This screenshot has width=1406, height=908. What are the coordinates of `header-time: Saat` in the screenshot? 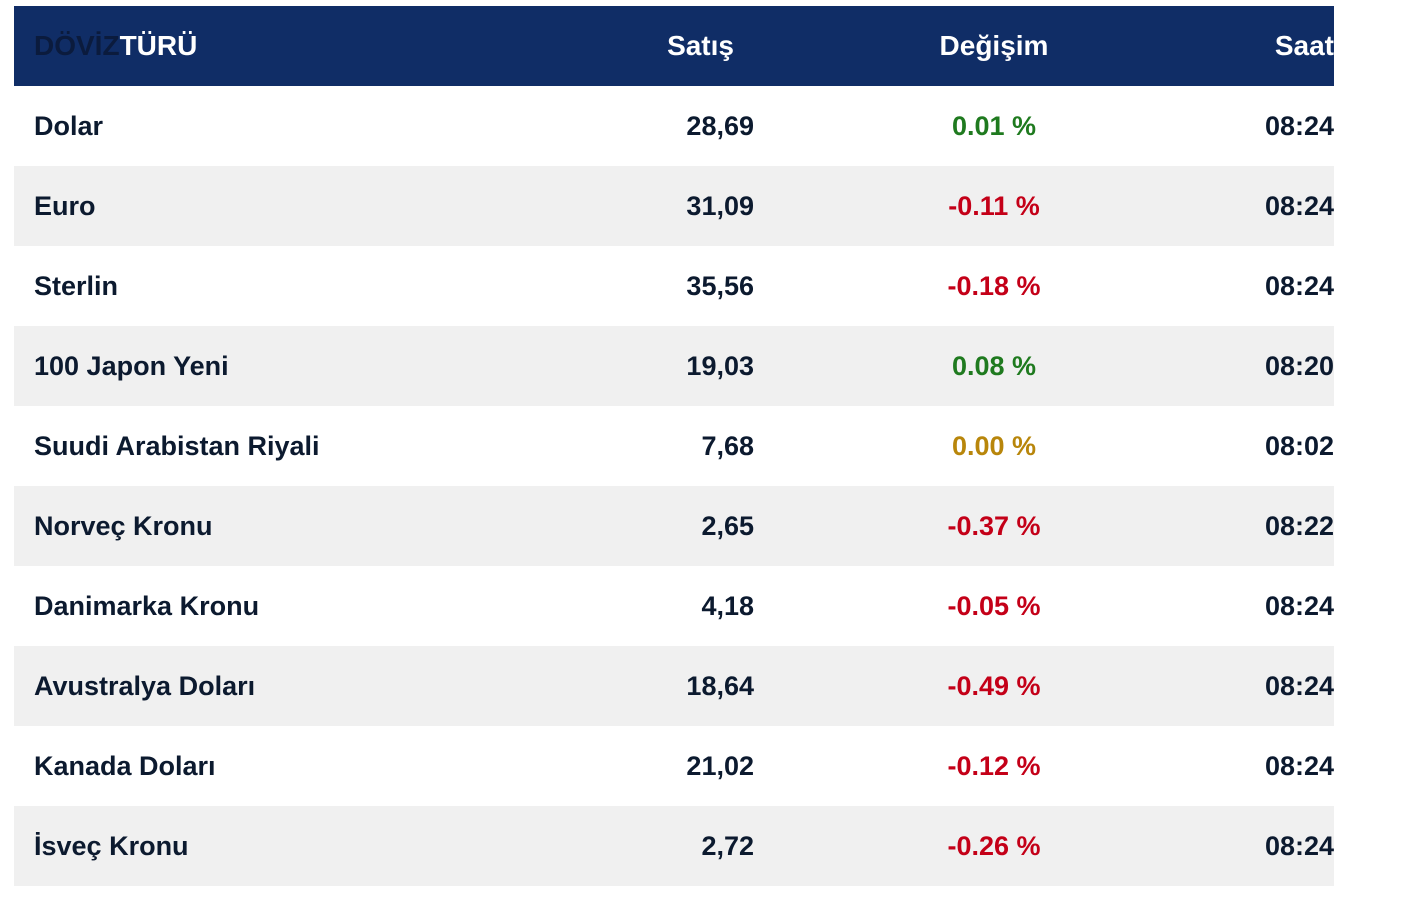 It's located at (1304, 45).